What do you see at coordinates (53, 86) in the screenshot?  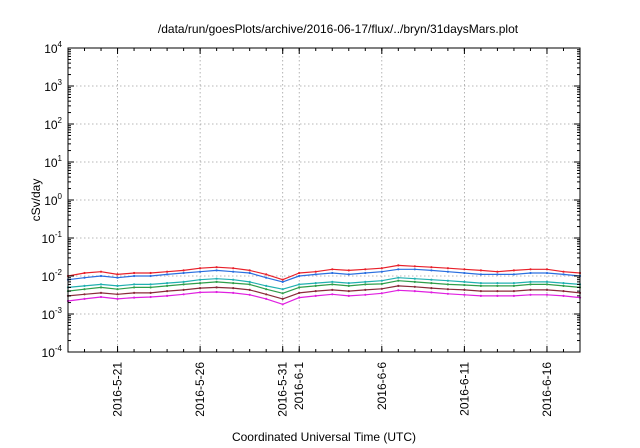 I see `y-tick-label: 10³` at bounding box center [53, 86].